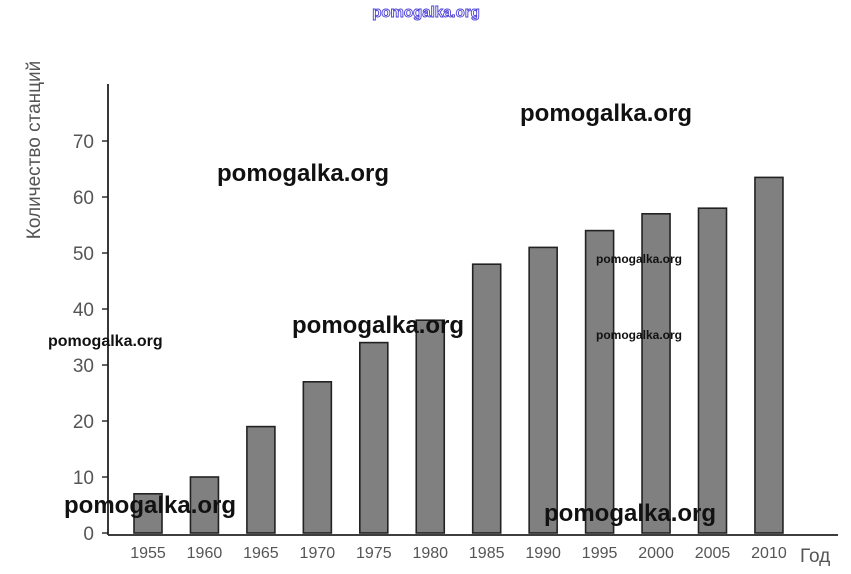 Image resolution: width=851 pixels, height=574 pixels. I want to click on x-axis-title: Год, so click(815, 556).